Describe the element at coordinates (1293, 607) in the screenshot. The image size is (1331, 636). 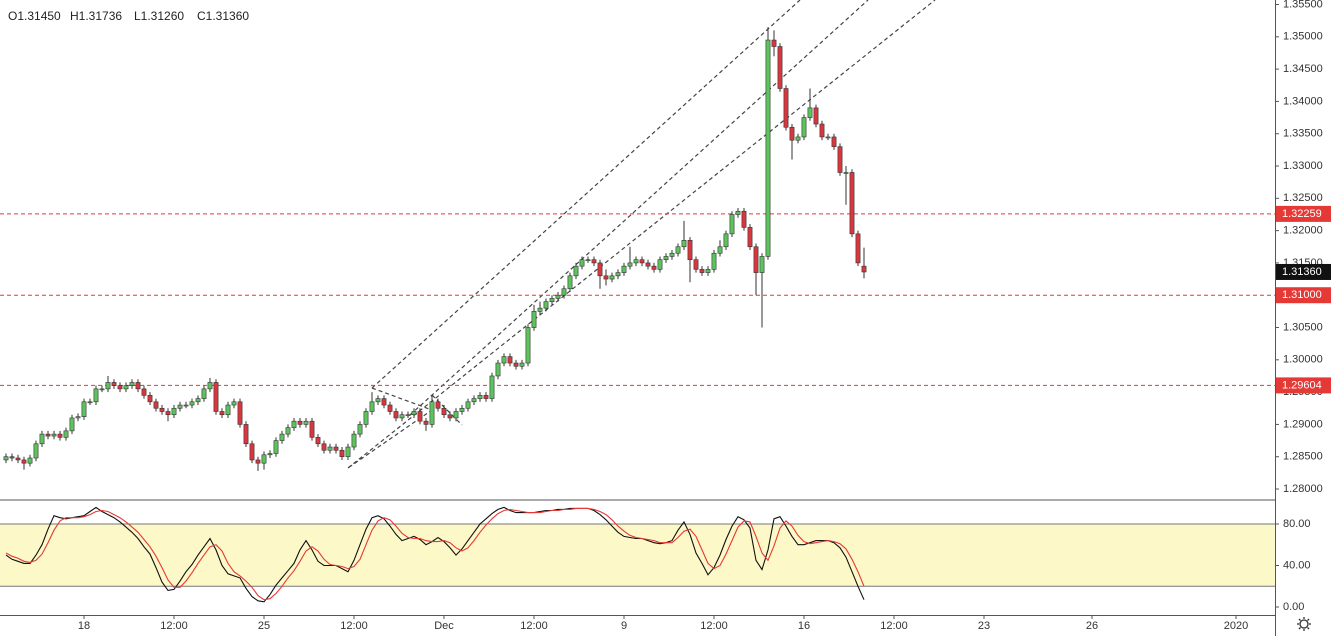
I see `osc-y-tick-label: 0.00` at that location.